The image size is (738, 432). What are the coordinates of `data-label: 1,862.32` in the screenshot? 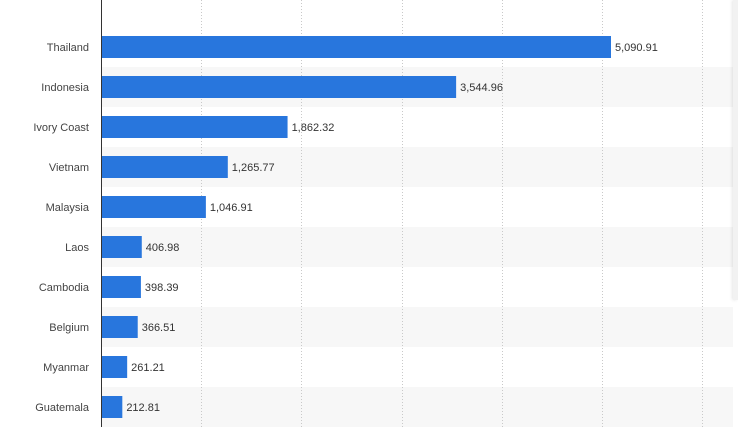 It's located at (313, 128).